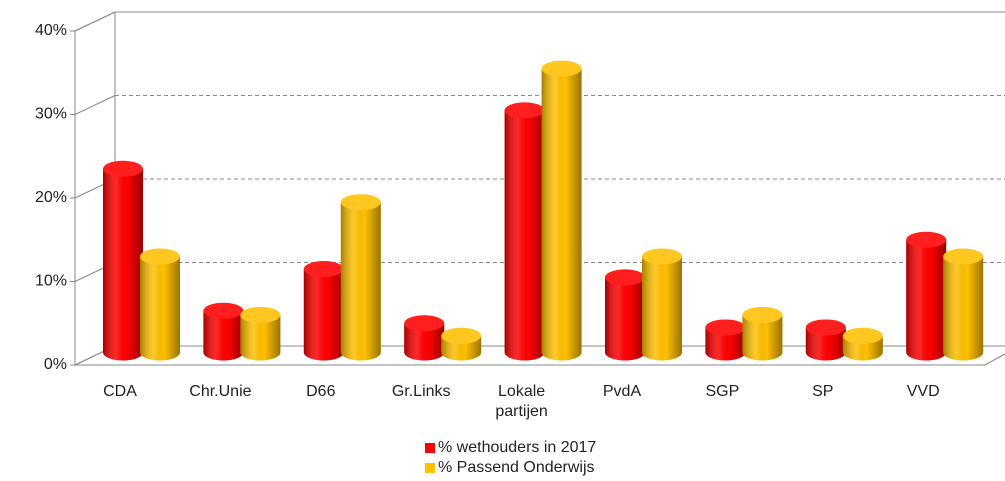 Image resolution: width=1005 pixels, height=481 pixels. What do you see at coordinates (923, 391) in the screenshot?
I see `x-tick-label: VVD` at bounding box center [923, 391].